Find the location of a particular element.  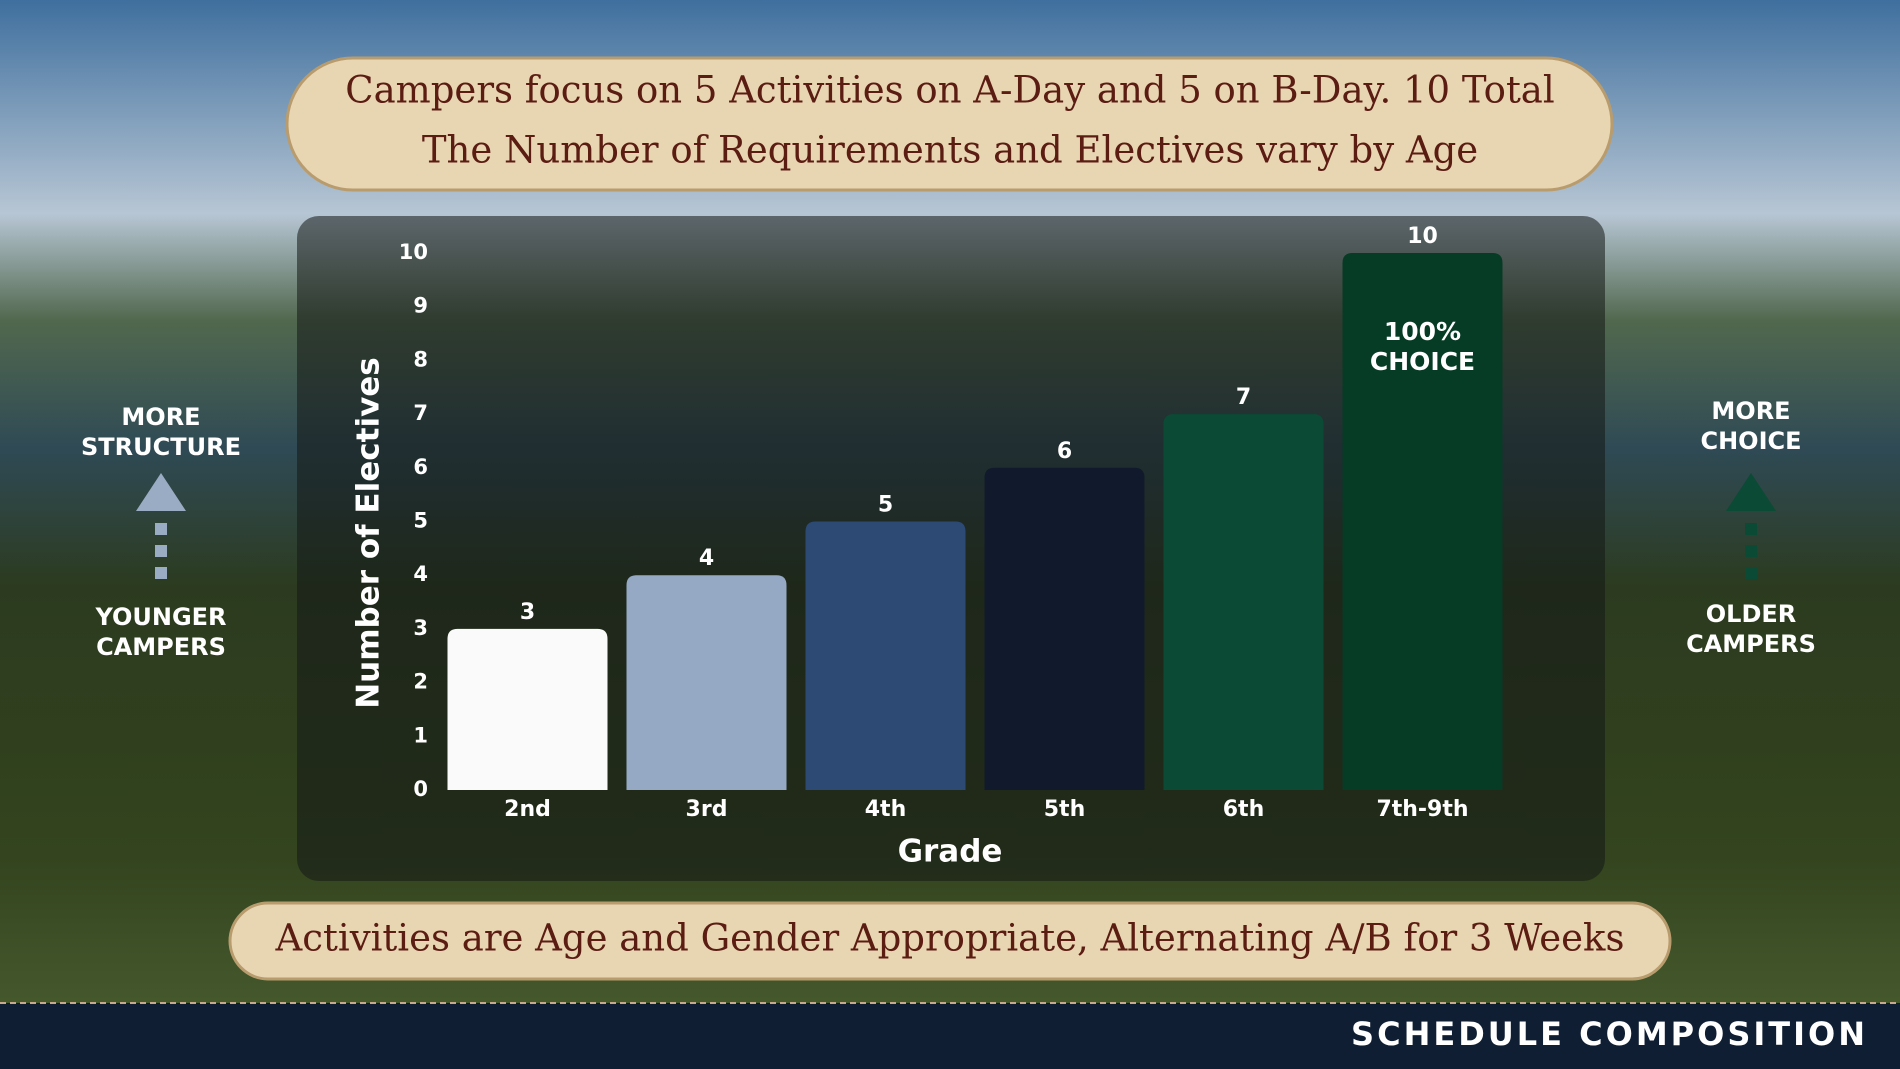

y-axis-title: Number of Electives is located at coordinates (369, 533).